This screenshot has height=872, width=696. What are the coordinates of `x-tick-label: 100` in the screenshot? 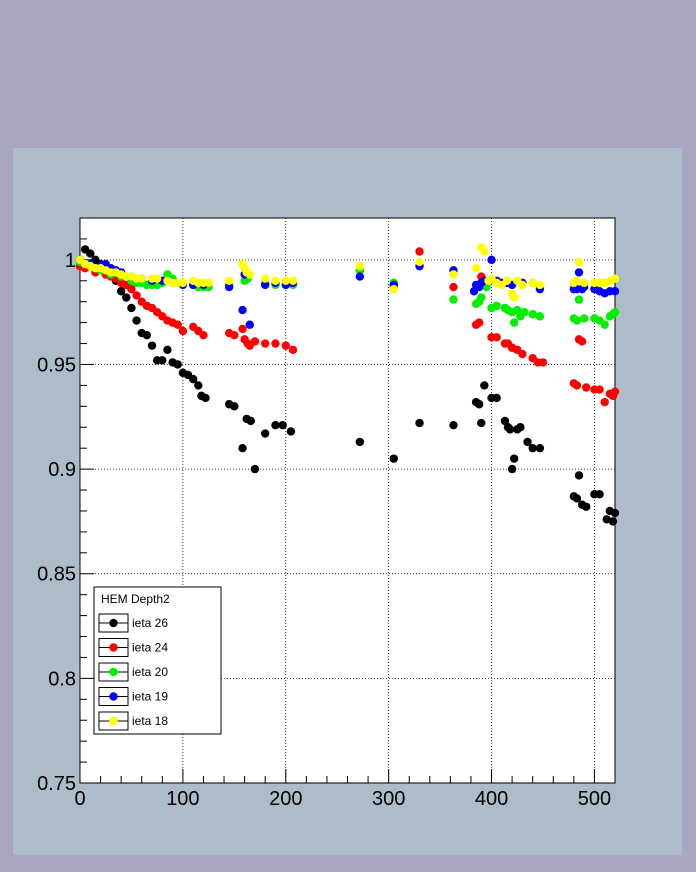 It's located at (182, 799).